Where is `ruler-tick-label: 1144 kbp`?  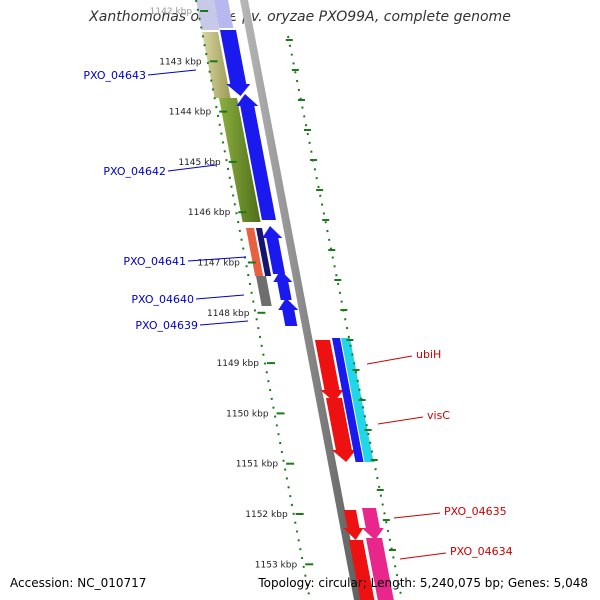 ruler-tick-label: 1144 kbp is located at coordinates (190, 113).